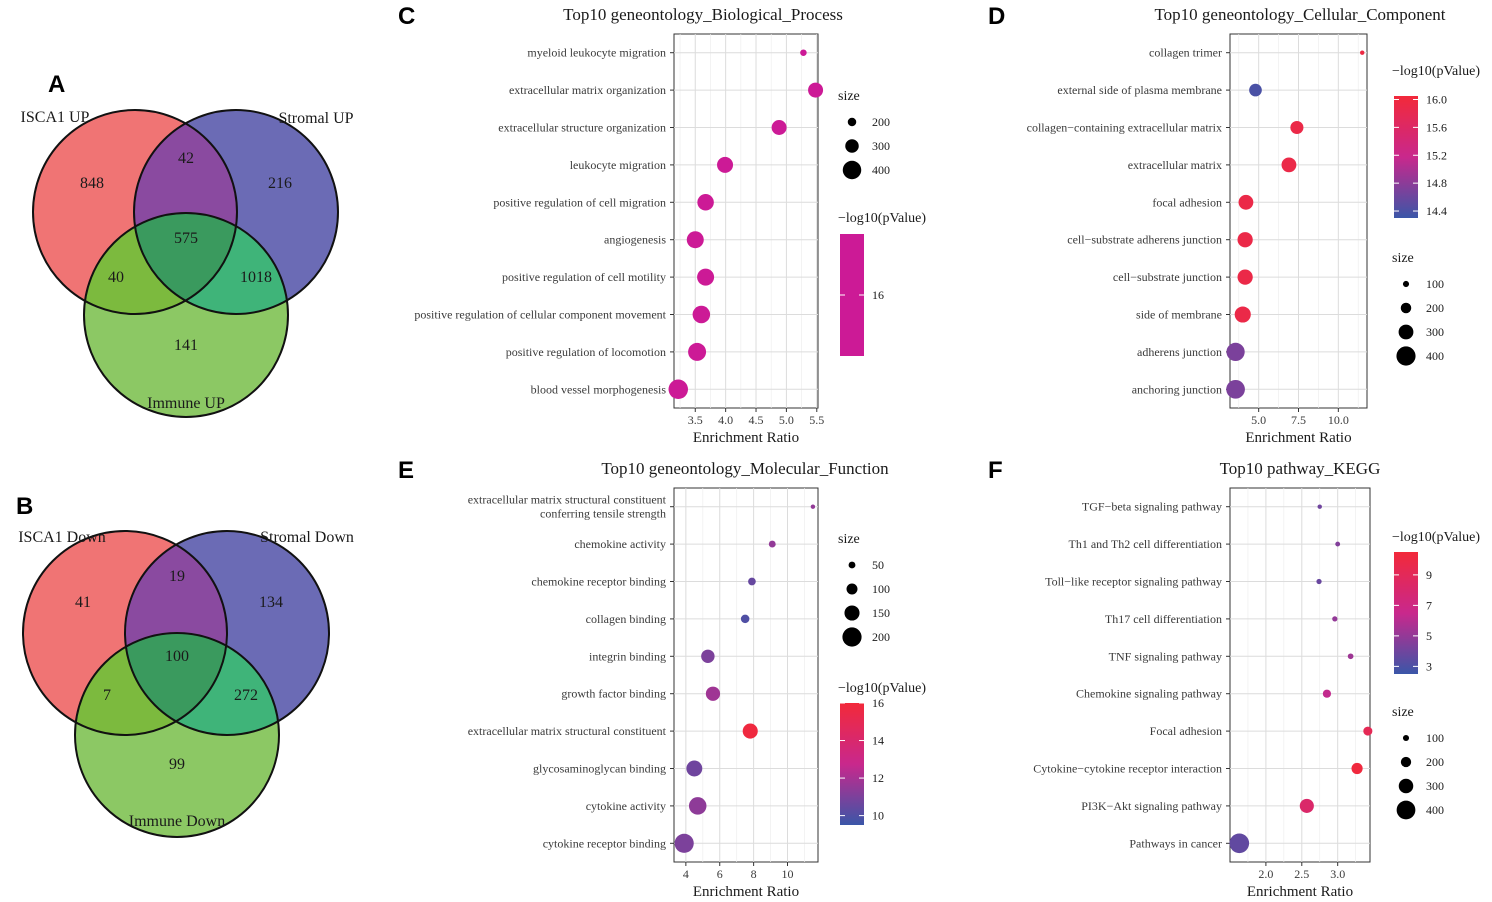  Describe the element at coordinates (1165, 656) in the screenshot. I see `y-tick-label: TNF signaling pathway` at that location.